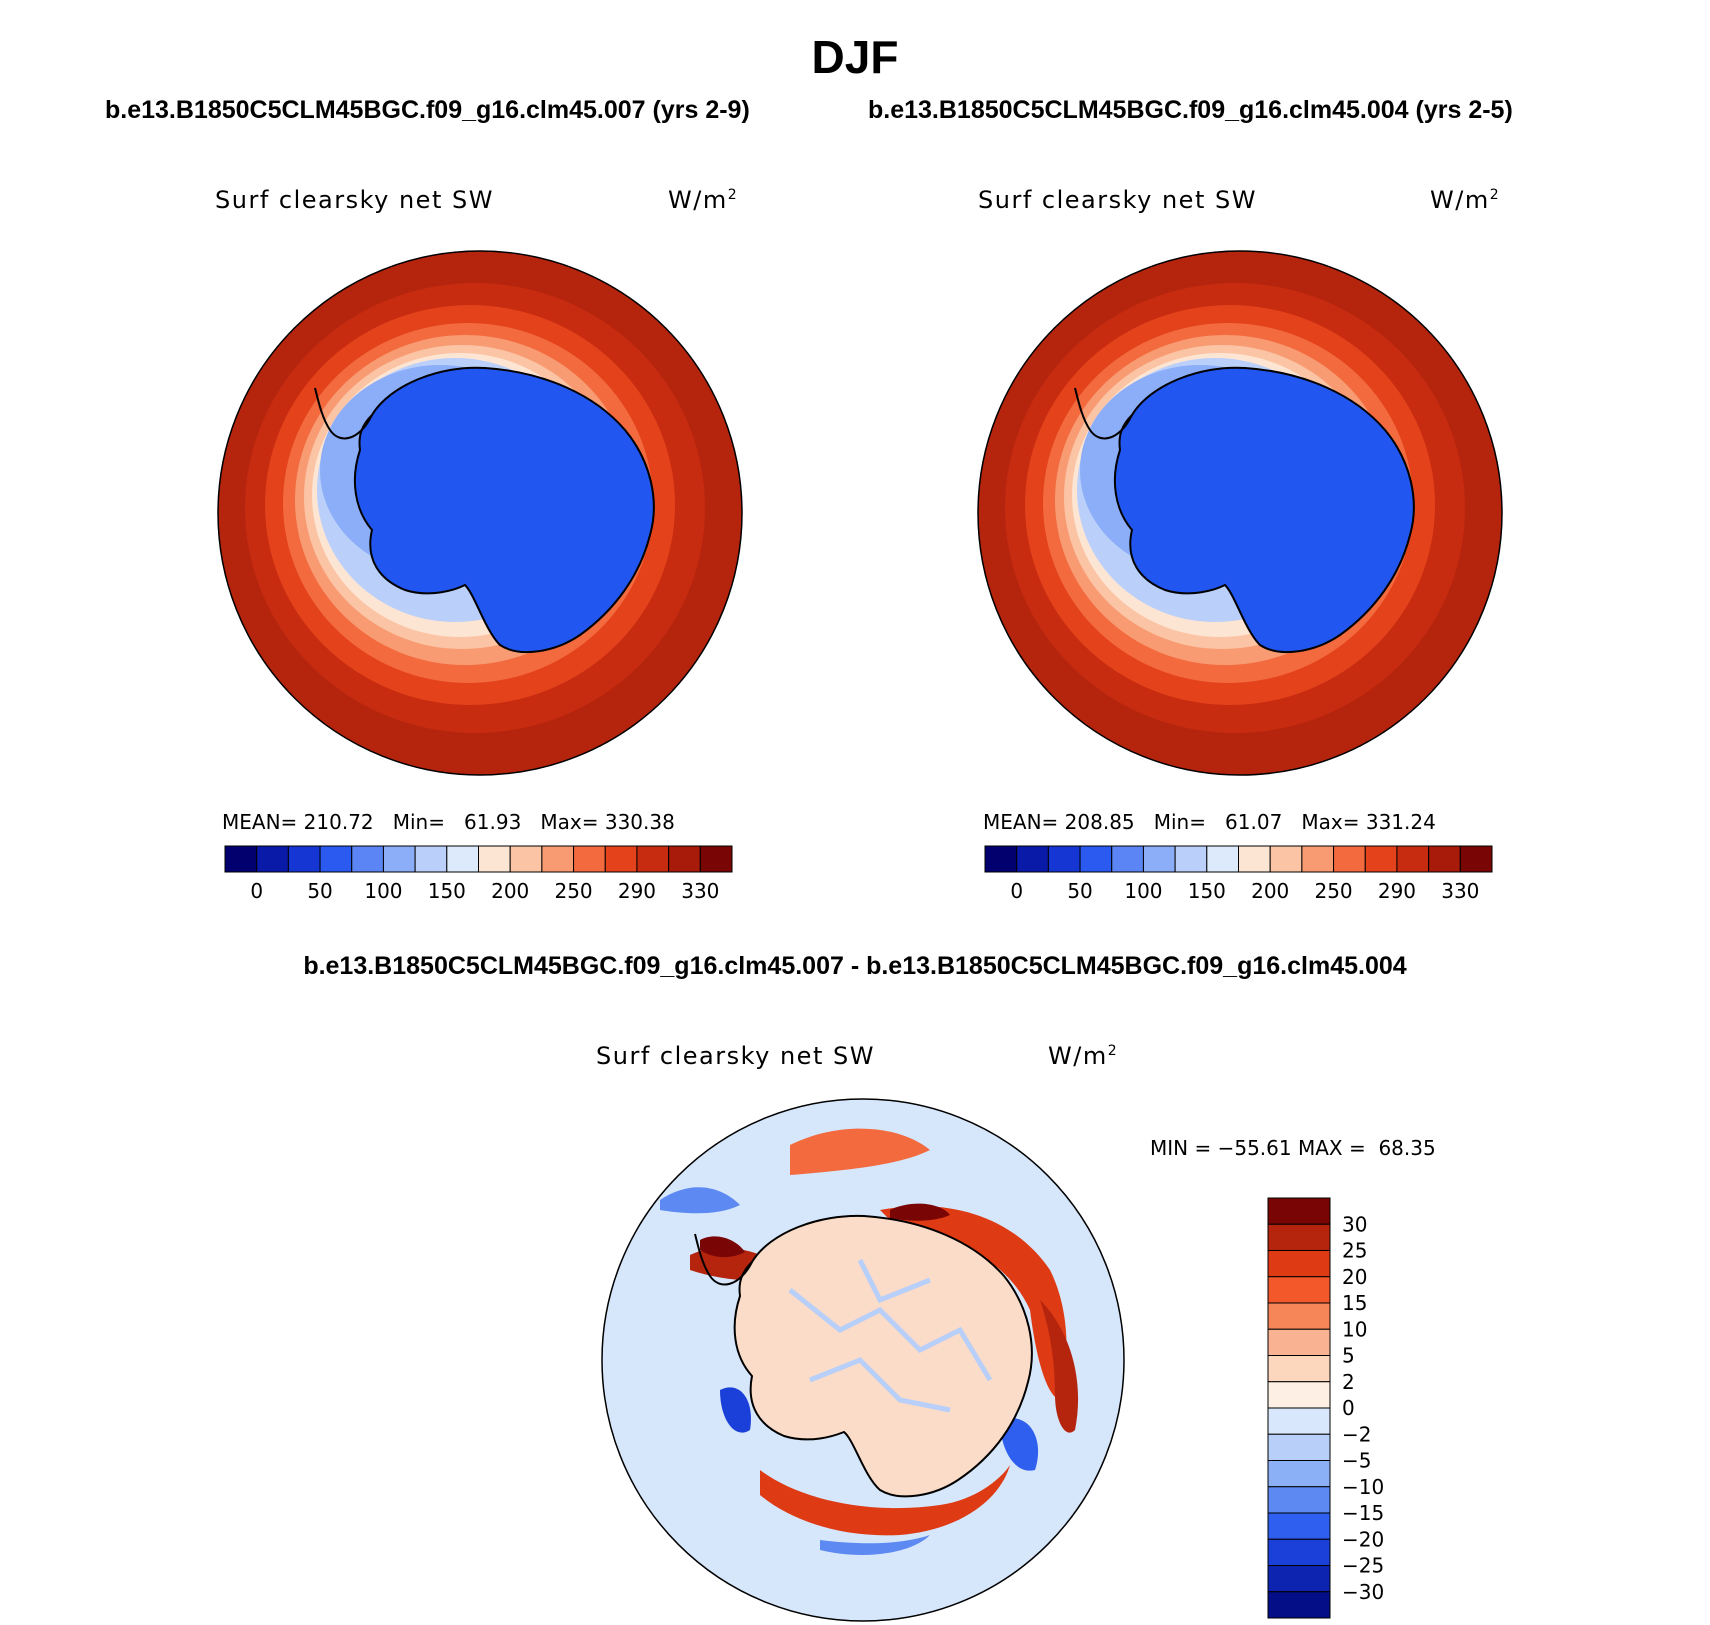 The width and height of the screenshot is (1710, 1625). What do you see at coordinates (1354, 1277) in the screenshot?
I see `colorbar-tick-label: 20` at bounding box center [1354, 1277].